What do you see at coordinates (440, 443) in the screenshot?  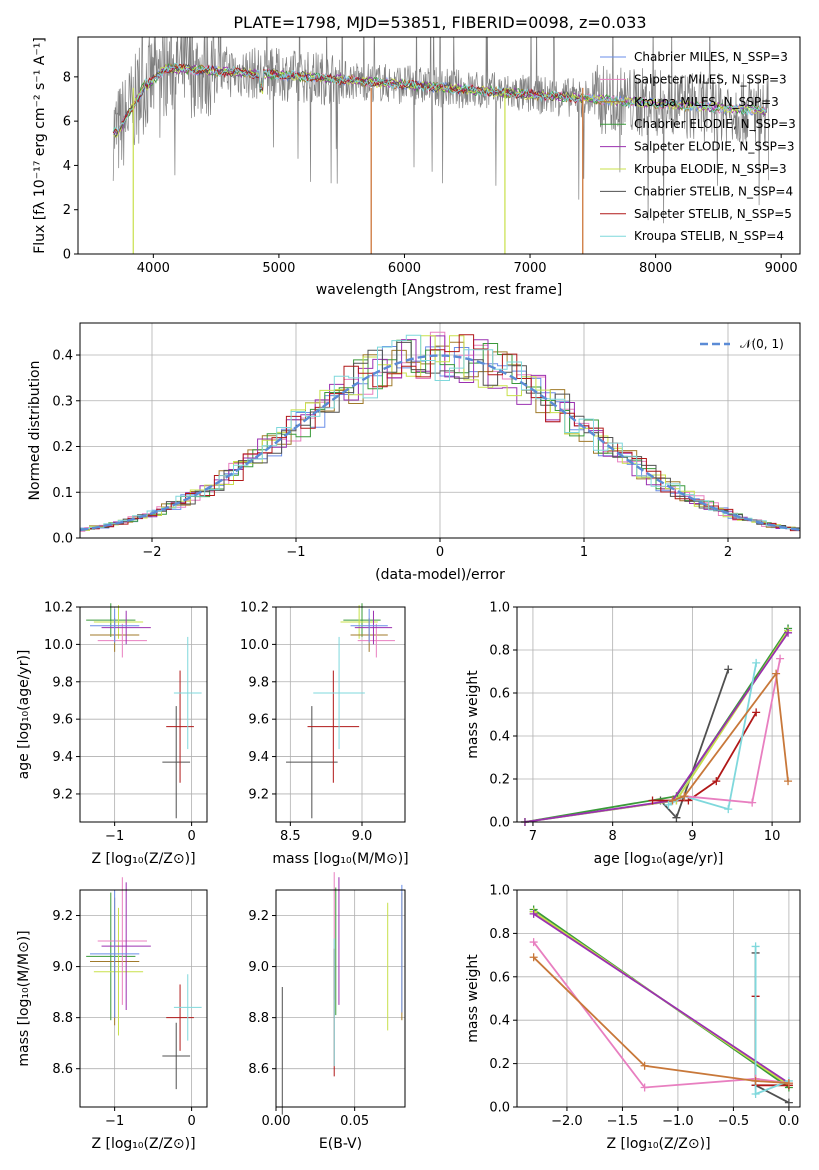 I see `gaussian-reference` at bounding box center [440, 443].